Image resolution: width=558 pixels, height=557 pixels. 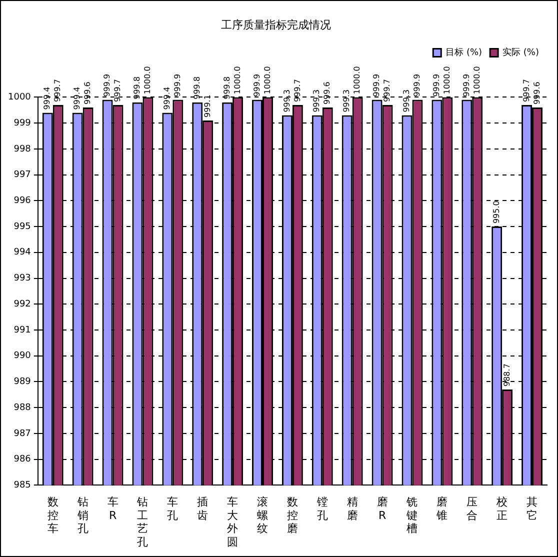 What do you see at coordinates (22, 227) in the screenshot?
I see `y-tick-label: 995` at bounding box center [22, 227].